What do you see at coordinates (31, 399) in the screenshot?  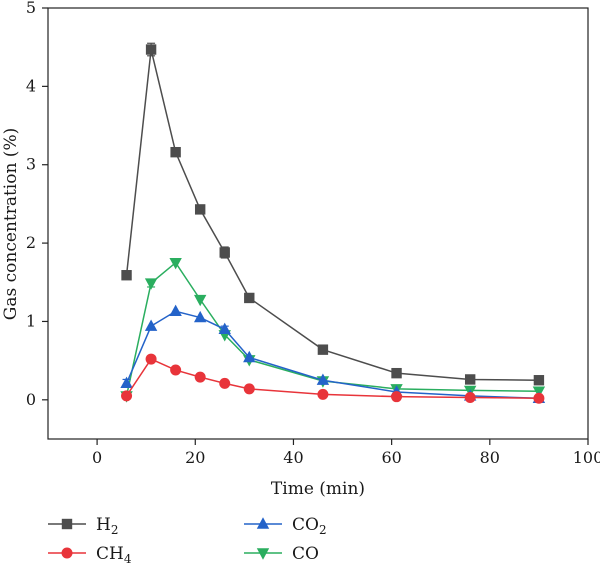 I see `y-tick-label: 0` at bounding box center [31, 399].